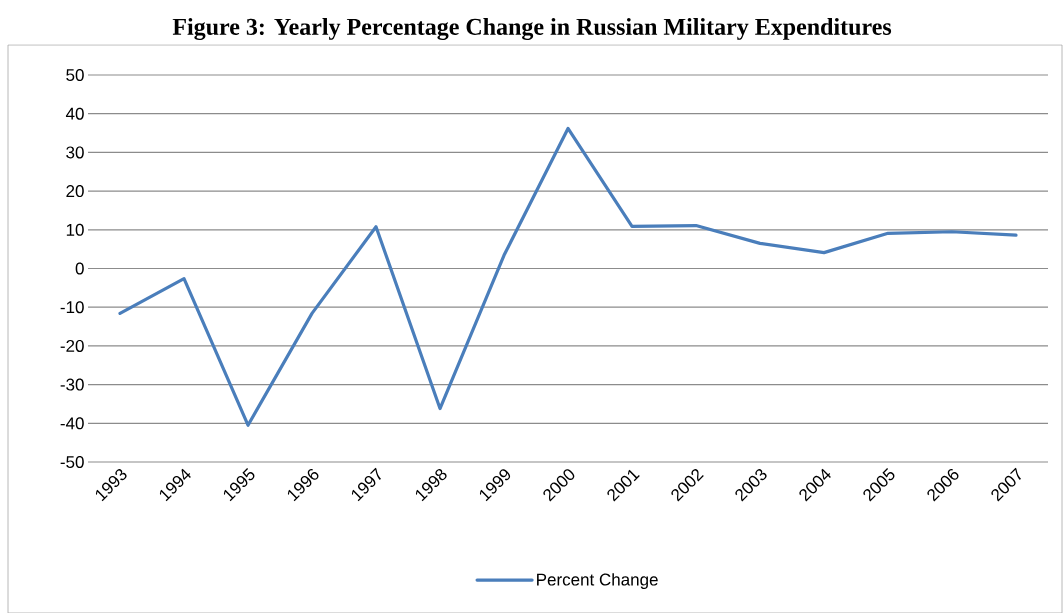 The height and width of the screenshot is (613, 1064). Describe the element at coordinates (75, 75) in the screenshot. I see `y-tick-label: 50` at that location.